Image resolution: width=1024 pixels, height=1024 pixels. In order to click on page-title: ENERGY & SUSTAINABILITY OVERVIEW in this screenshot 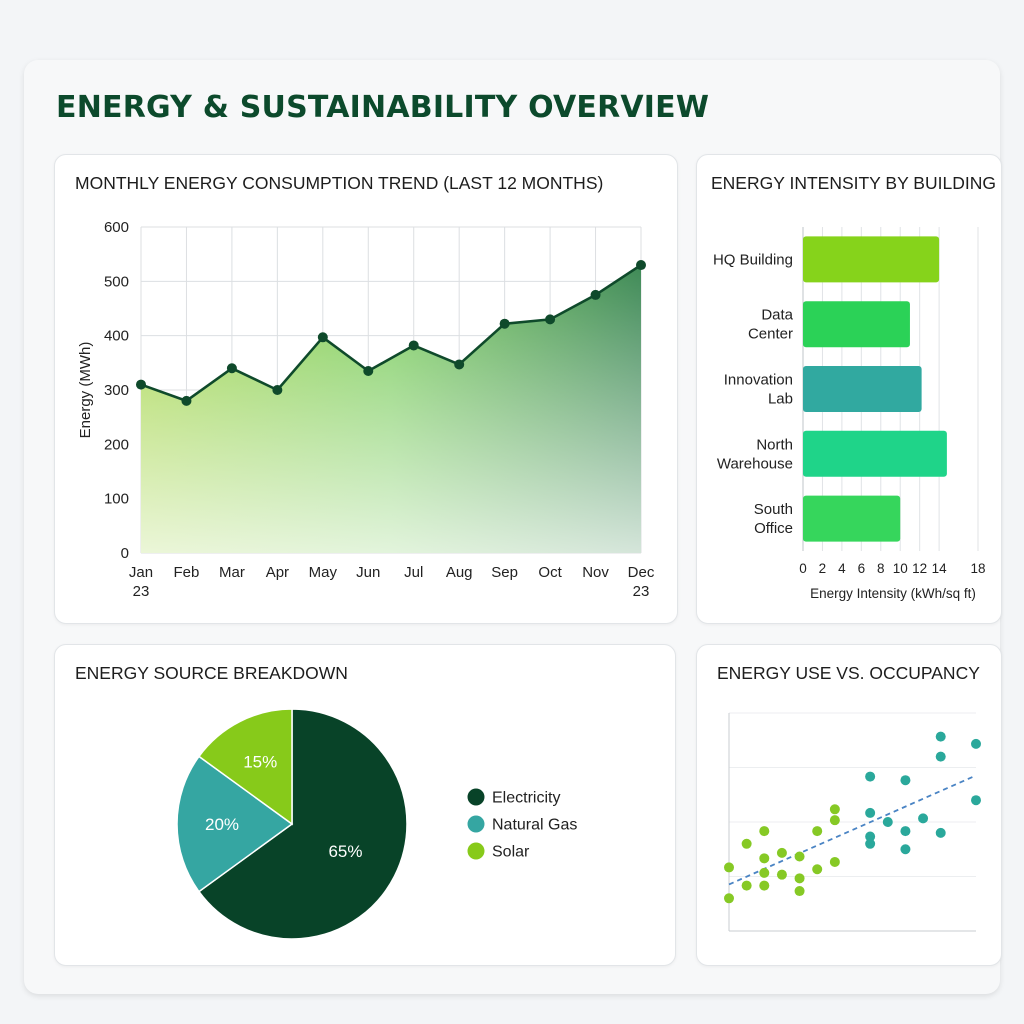, I will do `click(383, 107)`.